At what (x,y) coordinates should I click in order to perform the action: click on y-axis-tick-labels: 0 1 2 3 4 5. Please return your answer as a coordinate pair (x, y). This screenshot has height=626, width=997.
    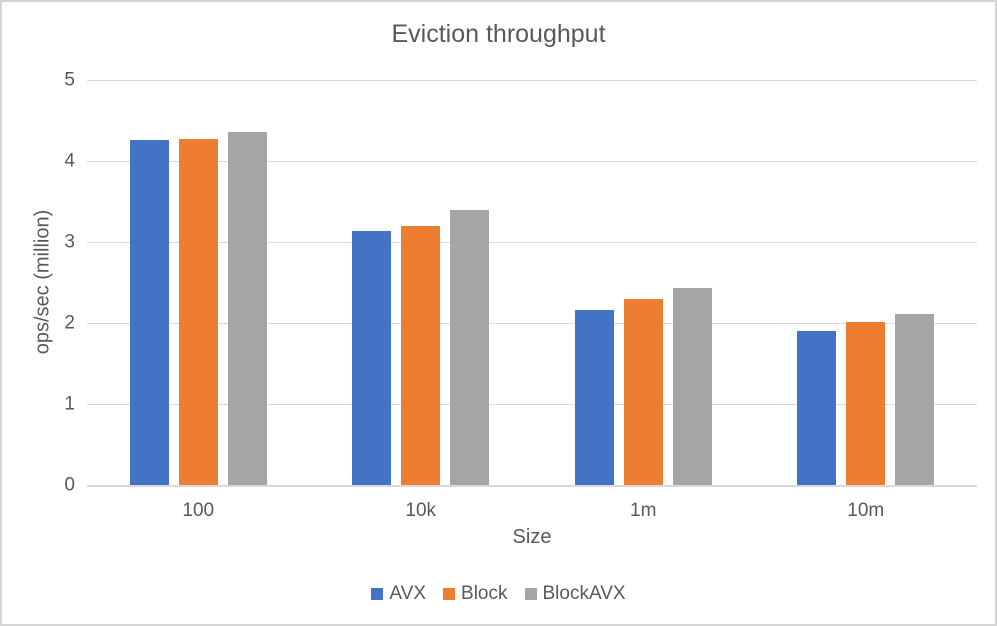
    Looking at the image, I should click on (38, 283).